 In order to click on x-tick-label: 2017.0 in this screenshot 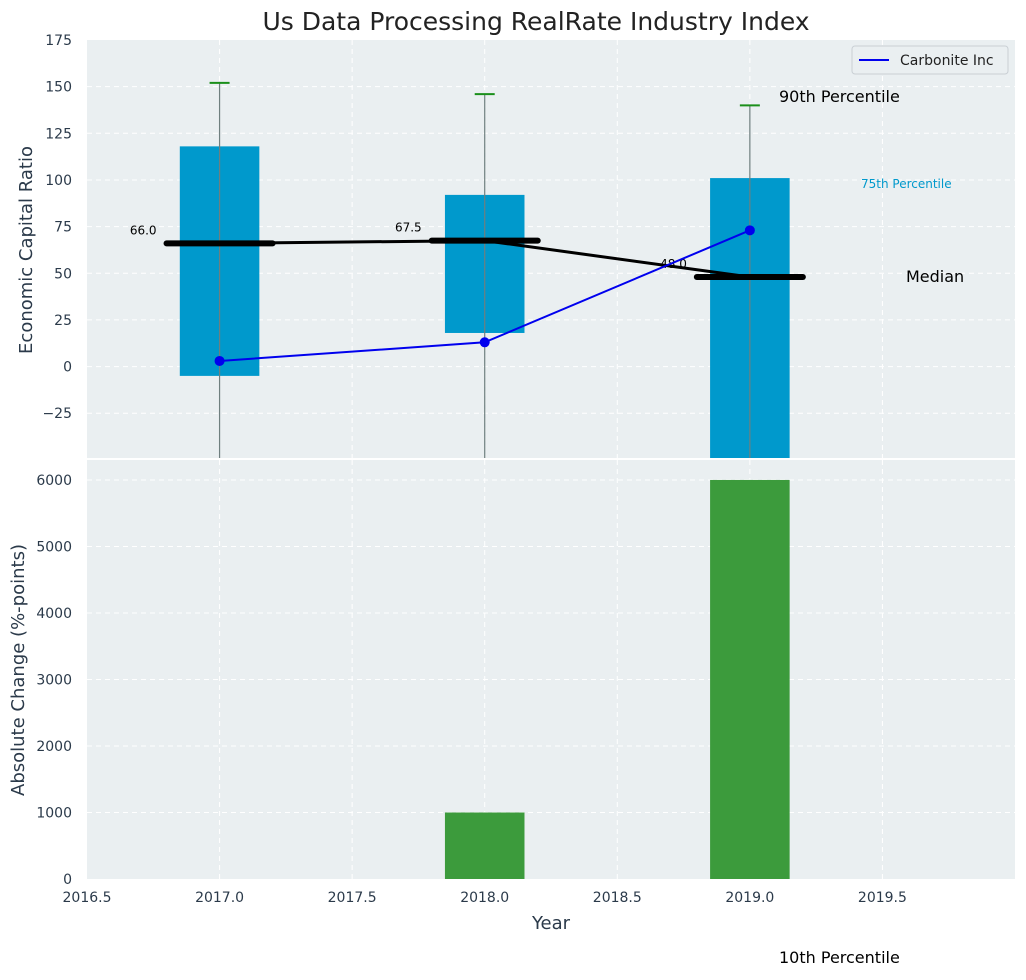, I will do `click(219, 898)`.